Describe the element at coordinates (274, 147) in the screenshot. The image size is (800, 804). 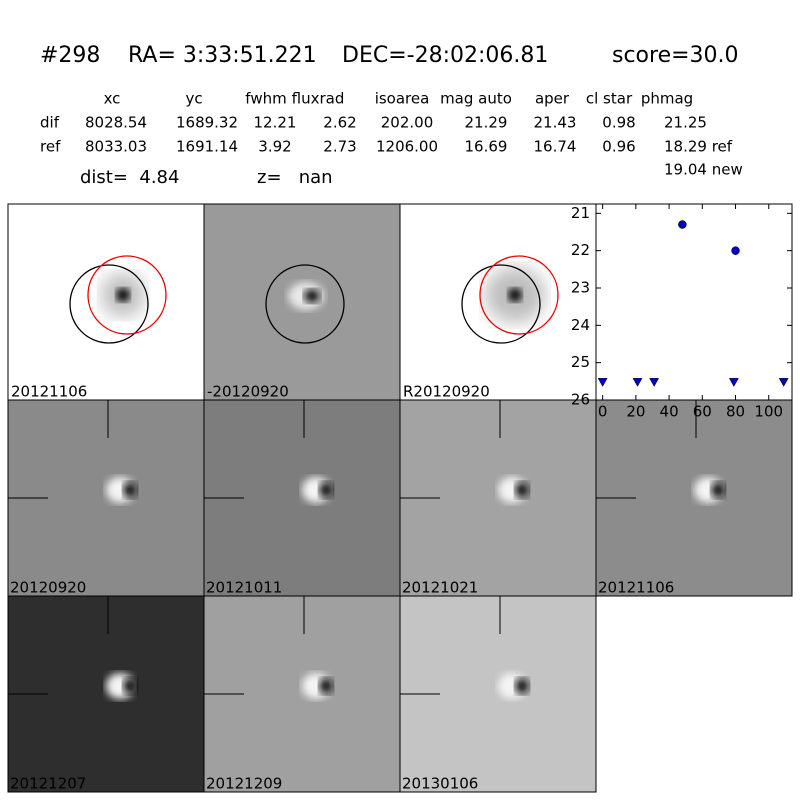
I see `table-cell: 3.92` at that location.